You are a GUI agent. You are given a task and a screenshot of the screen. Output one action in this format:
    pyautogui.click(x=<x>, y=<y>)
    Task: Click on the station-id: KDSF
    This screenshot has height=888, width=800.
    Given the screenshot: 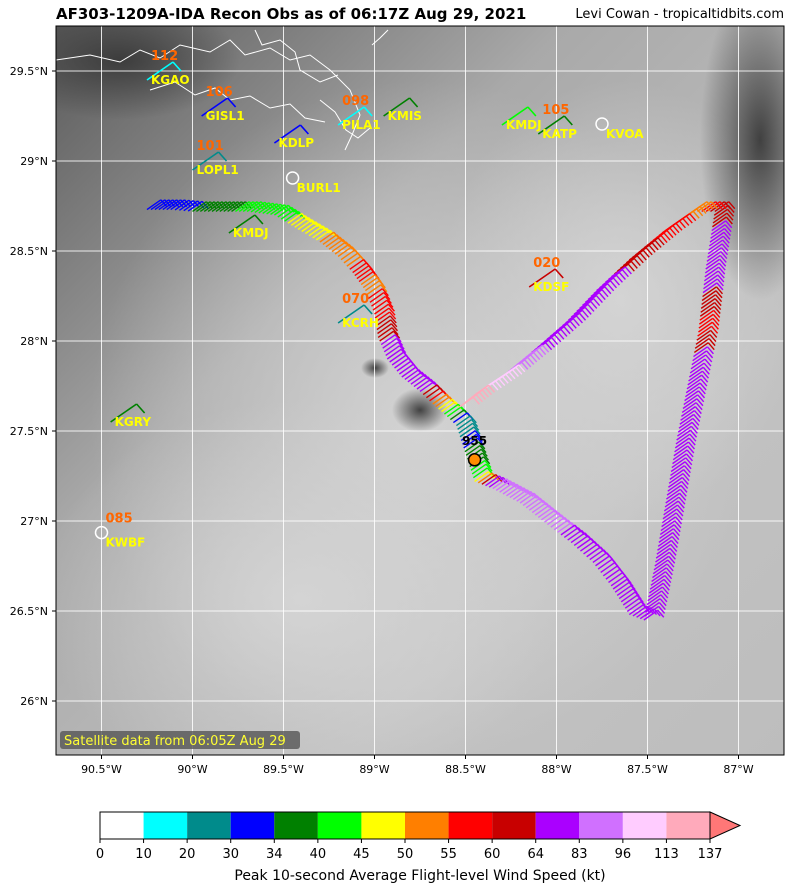 What is the action you would take?
    pyautogui.click(x=551, y=287)
    